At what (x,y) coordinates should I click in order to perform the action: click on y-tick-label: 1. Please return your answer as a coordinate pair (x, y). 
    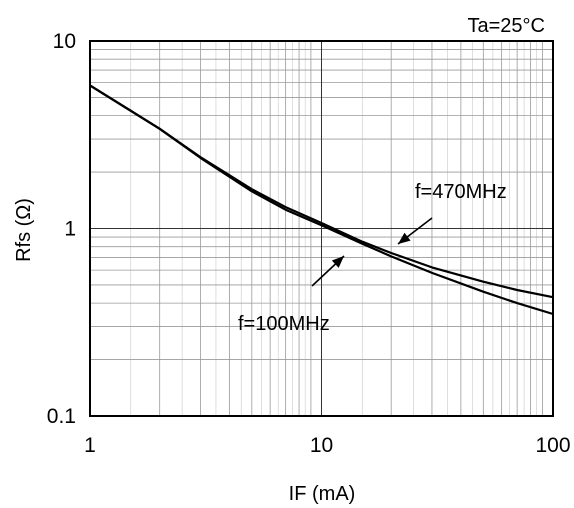
    Looking at the image, I should click on (70, 229).